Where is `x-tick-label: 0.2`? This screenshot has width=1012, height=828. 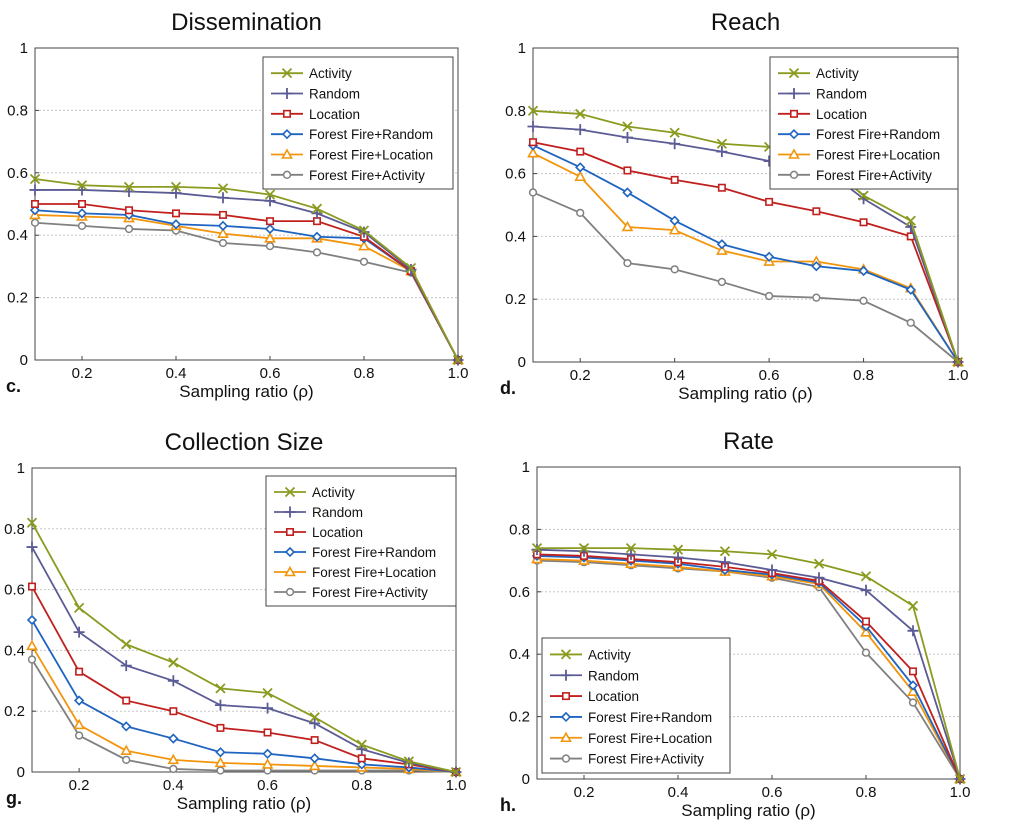 x-tick-label: 0.2 is located at coordinates (580, 375).